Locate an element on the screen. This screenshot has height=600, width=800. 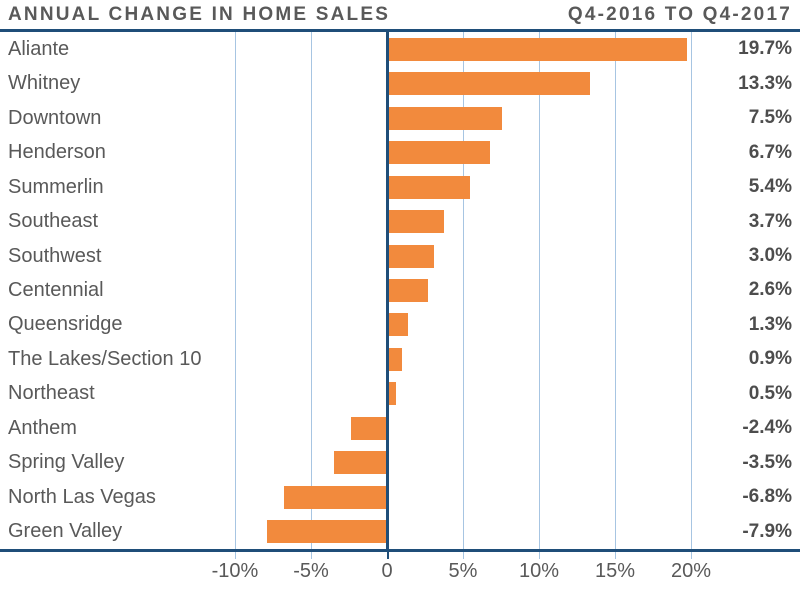
value-label: 19.7% is located at coordinates (765, 49).